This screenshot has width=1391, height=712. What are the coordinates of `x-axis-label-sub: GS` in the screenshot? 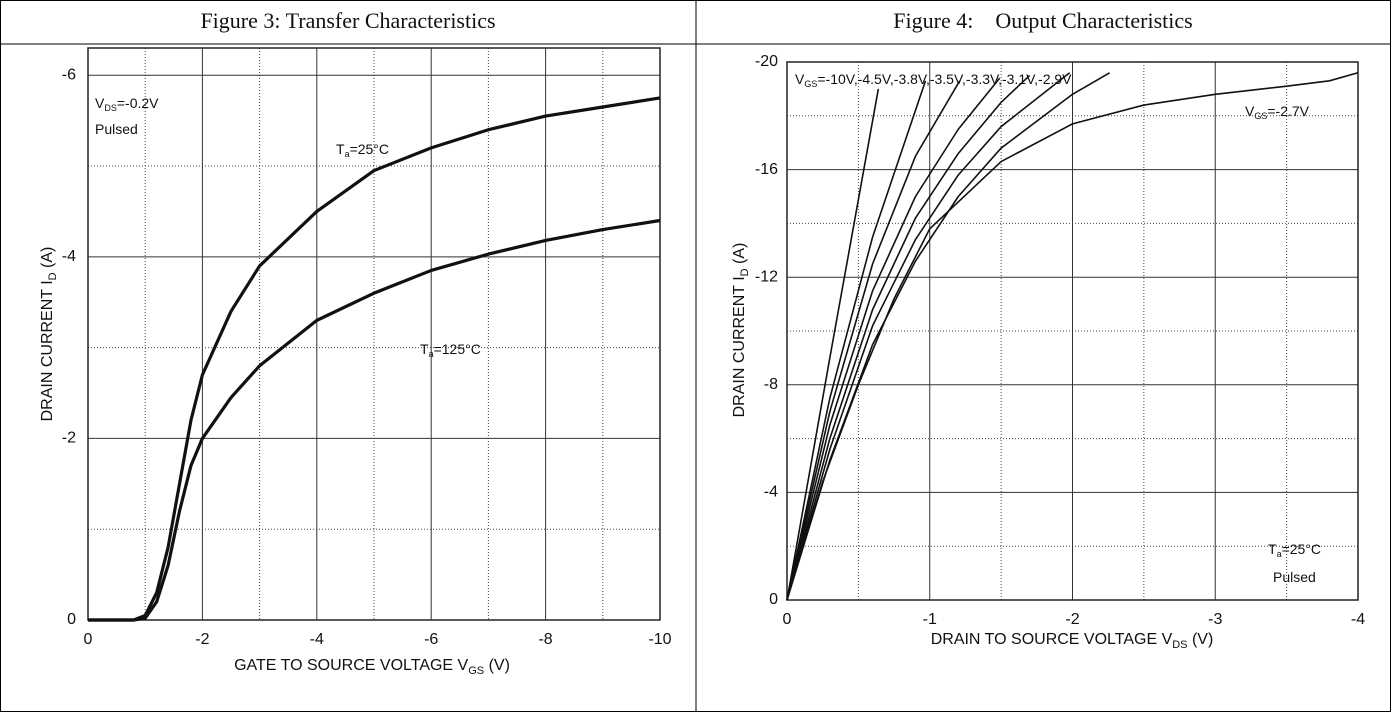 It's located at (476, 671).